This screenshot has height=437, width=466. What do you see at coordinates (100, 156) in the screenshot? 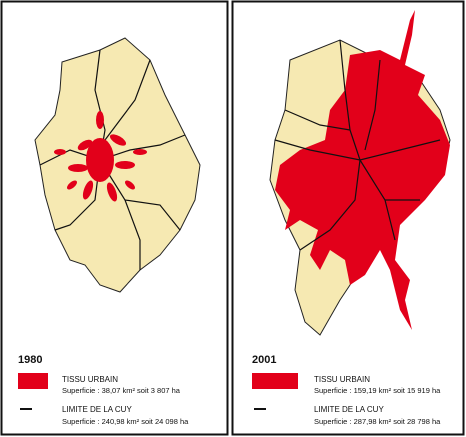
I see `urban-area` at bounding box center [100, 156].